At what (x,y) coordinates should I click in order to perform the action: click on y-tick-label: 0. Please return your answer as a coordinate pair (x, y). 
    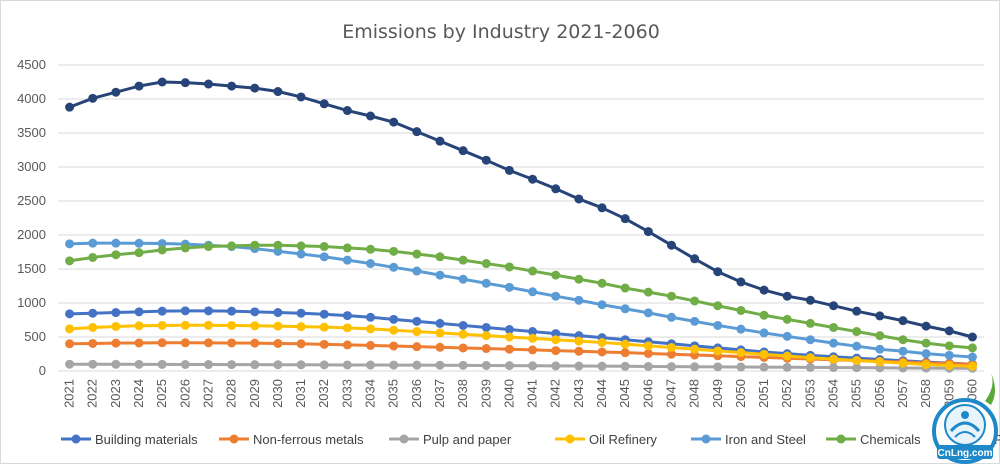
    Looking at the image, I should click on (42, 370).